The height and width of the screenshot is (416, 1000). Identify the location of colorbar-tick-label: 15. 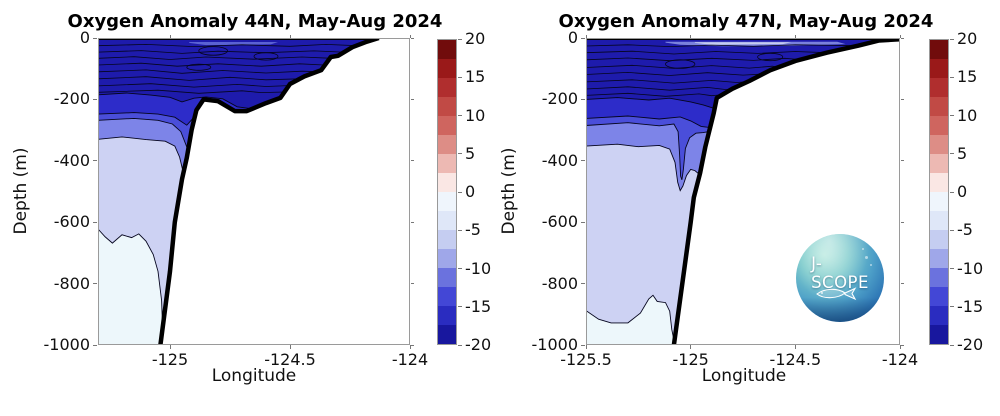
(967, 77).